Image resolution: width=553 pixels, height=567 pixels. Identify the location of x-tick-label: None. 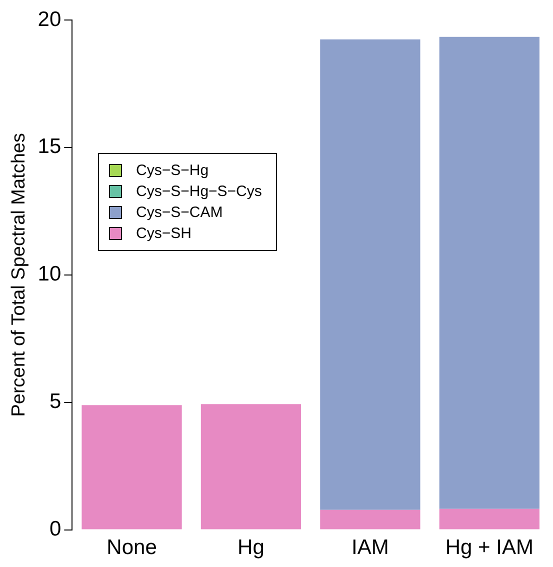
(131, 548).